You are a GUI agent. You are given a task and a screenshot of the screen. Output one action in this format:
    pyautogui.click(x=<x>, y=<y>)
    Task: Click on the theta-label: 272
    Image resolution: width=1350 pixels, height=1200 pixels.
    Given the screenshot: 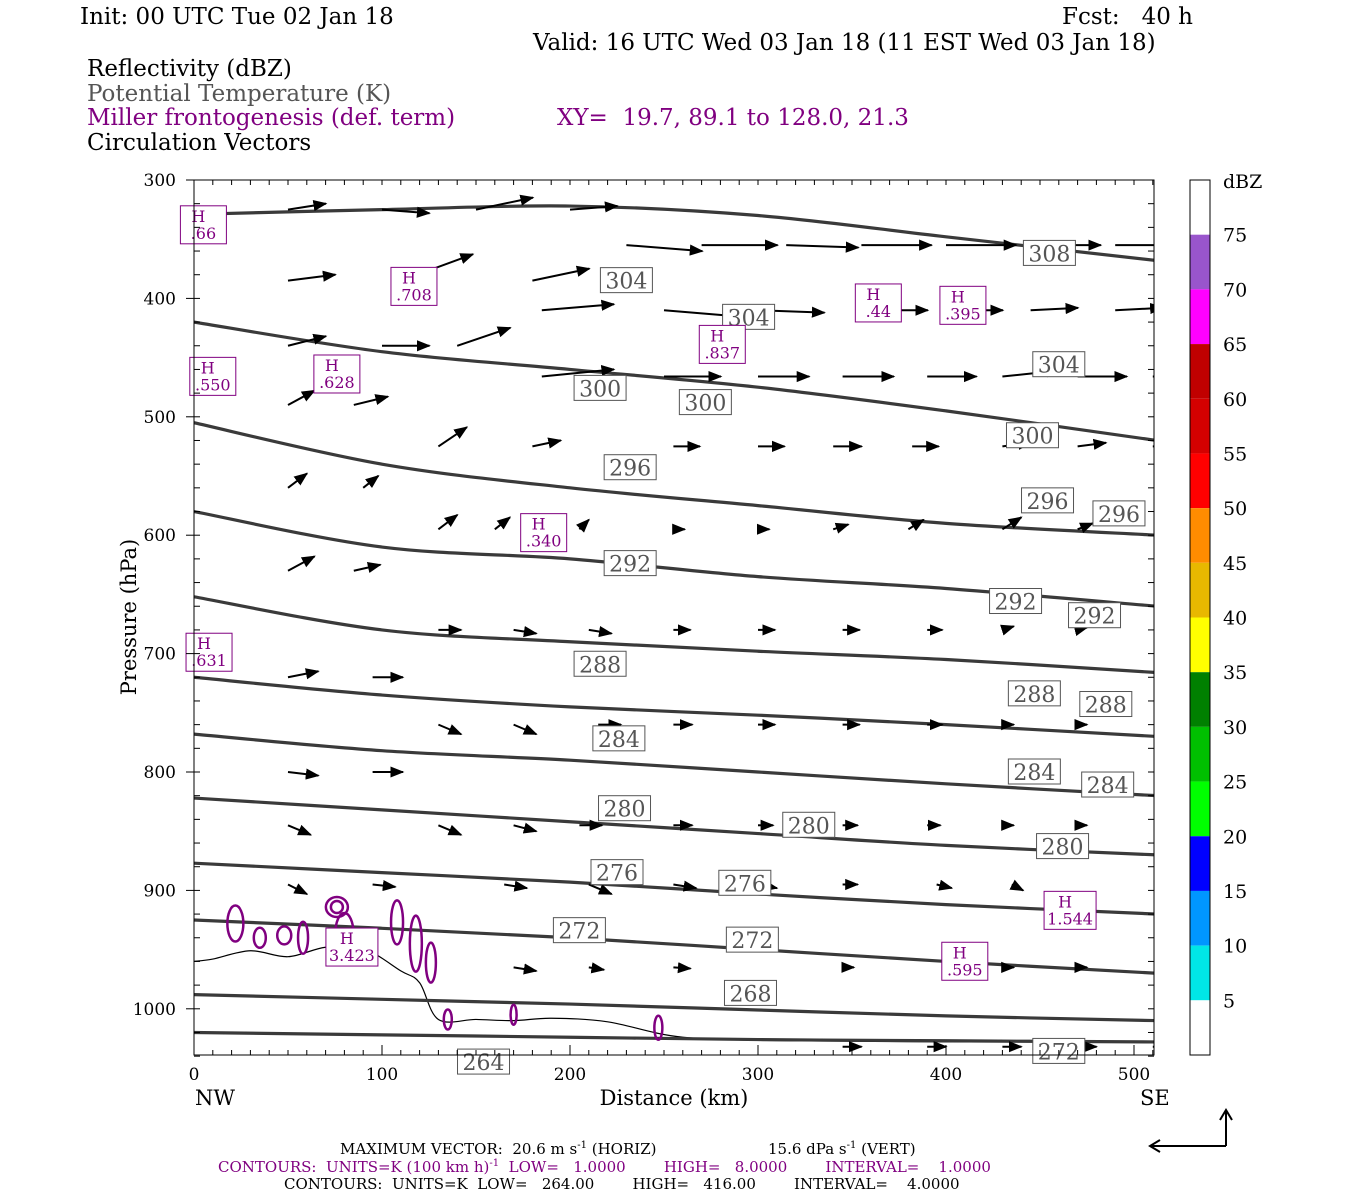 What is the action you would take?
    pyautogui.click(x=752, y=940)
    